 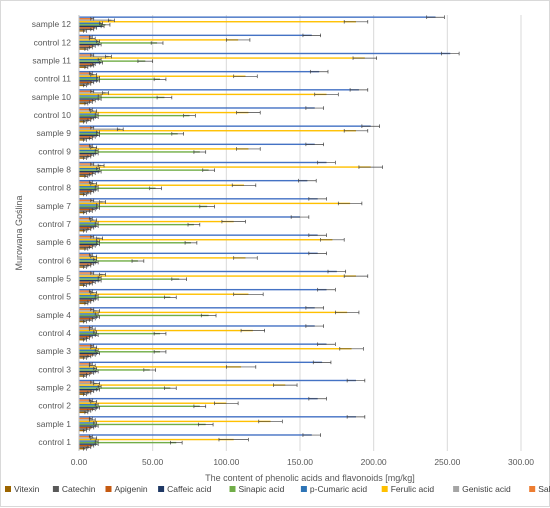 What do you see at coordinates (338, 489) in the screenshot?
I see `legend-label-p-cumaric-acid: p-Cumaric acid` at bounding box center [338, 489].